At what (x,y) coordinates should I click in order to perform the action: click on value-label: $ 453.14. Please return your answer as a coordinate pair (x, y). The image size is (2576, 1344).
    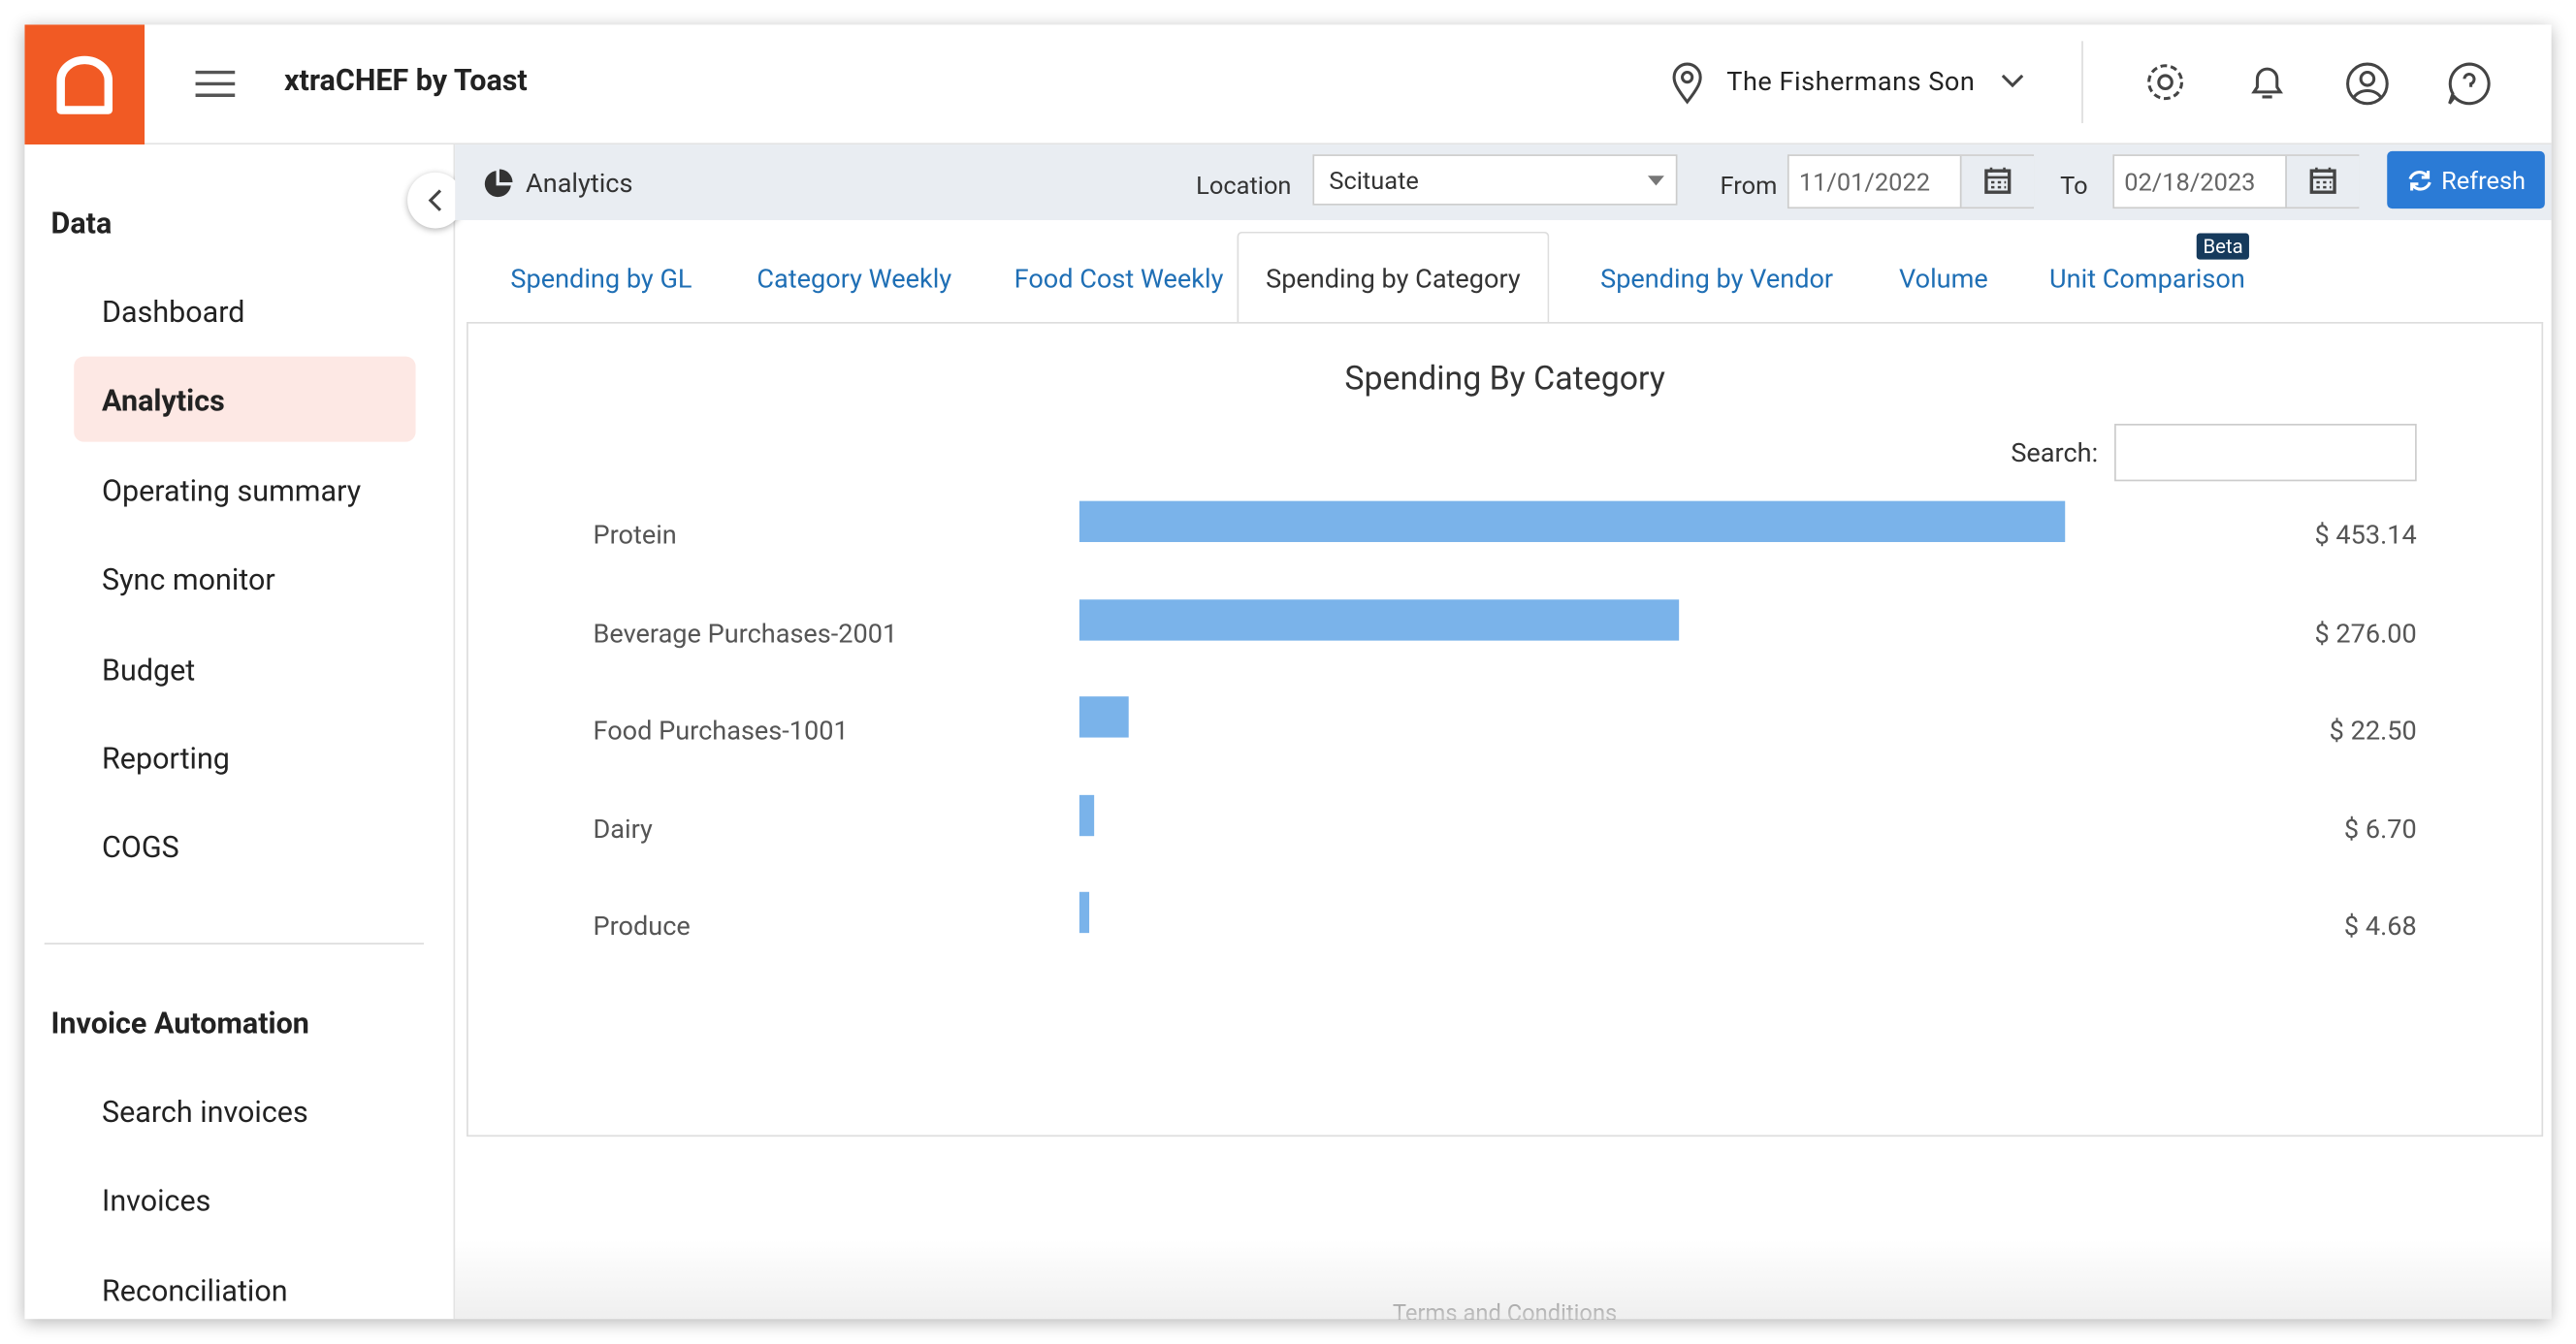
    Looking at the image, I should click on (2365, 535).